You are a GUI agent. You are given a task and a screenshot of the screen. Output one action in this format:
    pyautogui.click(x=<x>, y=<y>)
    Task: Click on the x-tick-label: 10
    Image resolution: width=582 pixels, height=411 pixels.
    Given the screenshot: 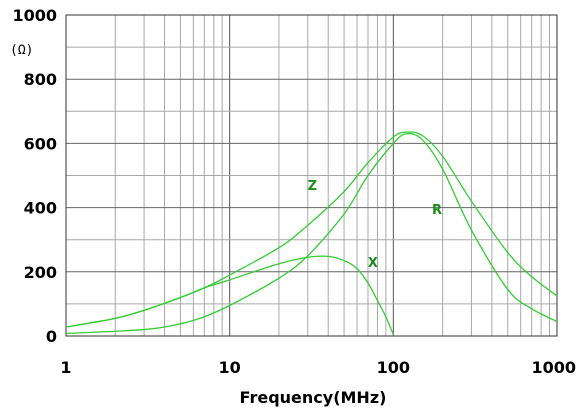 What is the action you would take?
    pyautogui.click(x=230, y=367)
    